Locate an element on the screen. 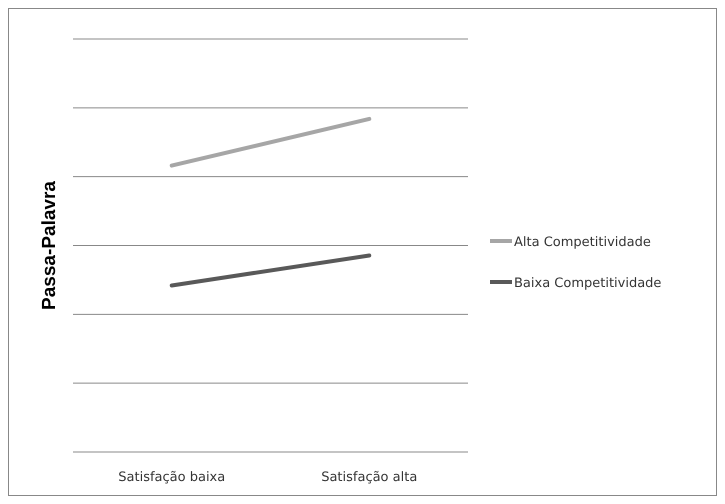 Image resolution: width=725 pixels, height=504 pixels. y-axis-title: Passa-Palavra is located at coordinates (49, 245).